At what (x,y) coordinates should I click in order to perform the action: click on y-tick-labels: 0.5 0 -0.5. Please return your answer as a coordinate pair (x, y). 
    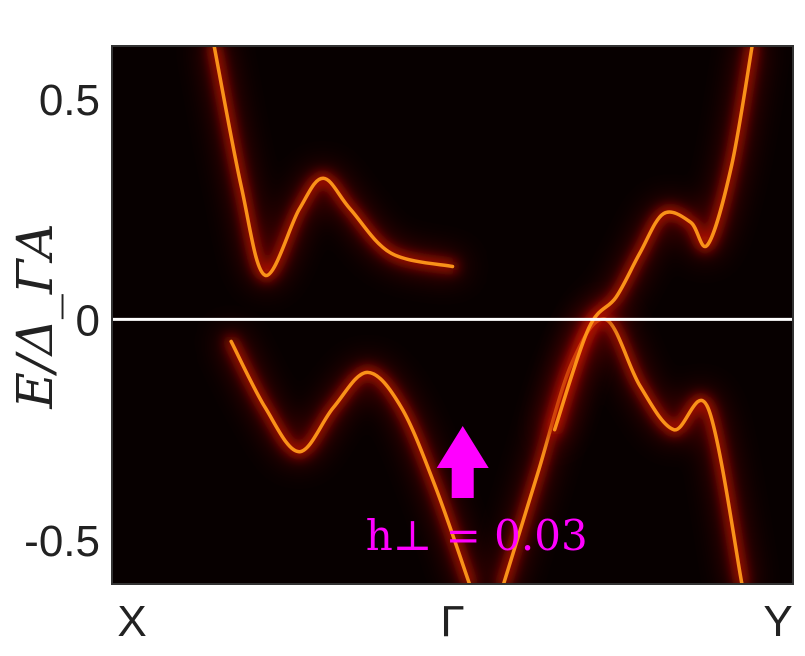
    Looking at the image, I should click on (62, 321).